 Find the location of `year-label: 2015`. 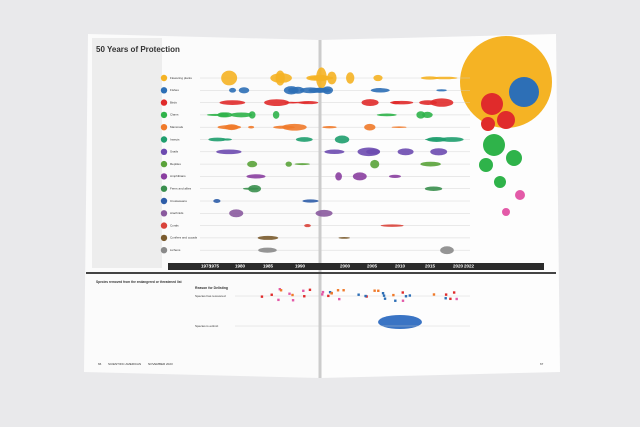

year-label: 2015 is located at coordinates (430, 266).